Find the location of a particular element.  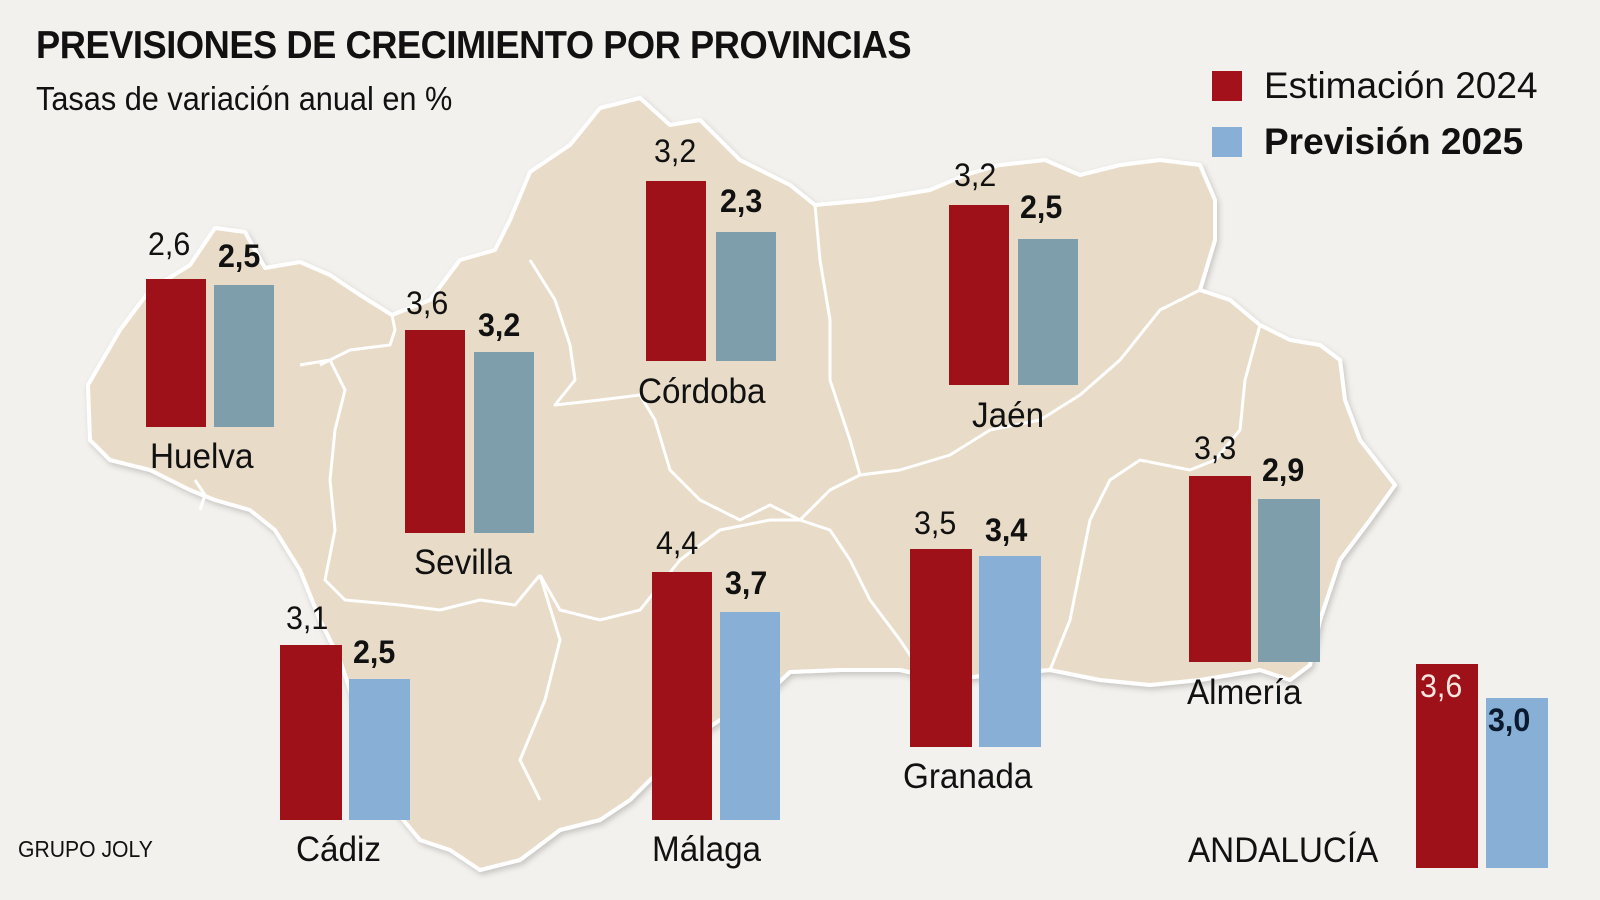

province-label-huelva: Huelva is located at coordinates (202, 456).